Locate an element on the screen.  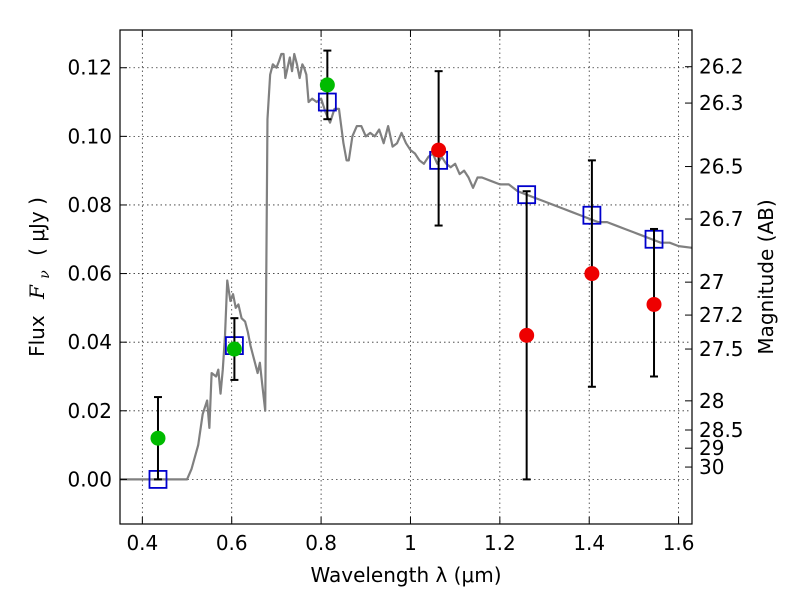
right-tick-label: 26.3 is located at coordinates (721, 103).